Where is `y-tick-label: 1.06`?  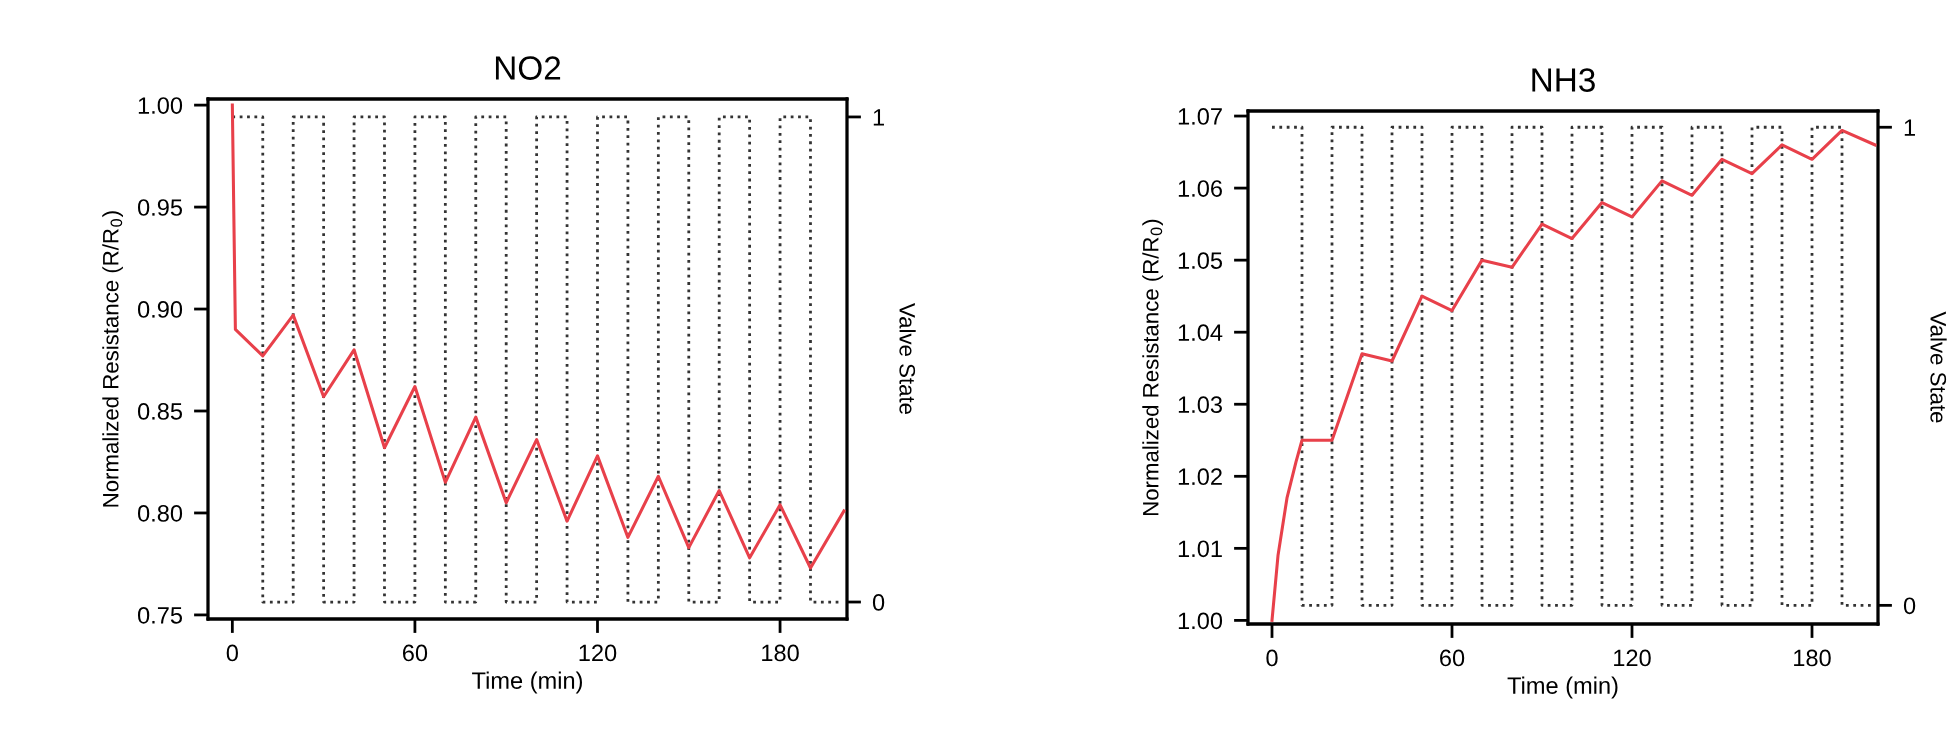 y-tick-label: 1.06 is located at coordinates (1200, 188).